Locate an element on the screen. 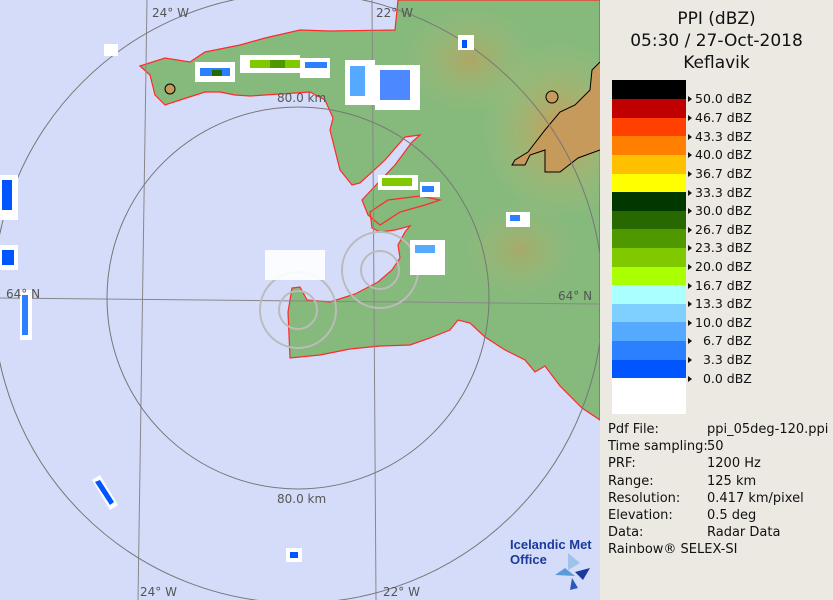  legend-label: 43.3 dBZ is located at coordinates (720, 136).